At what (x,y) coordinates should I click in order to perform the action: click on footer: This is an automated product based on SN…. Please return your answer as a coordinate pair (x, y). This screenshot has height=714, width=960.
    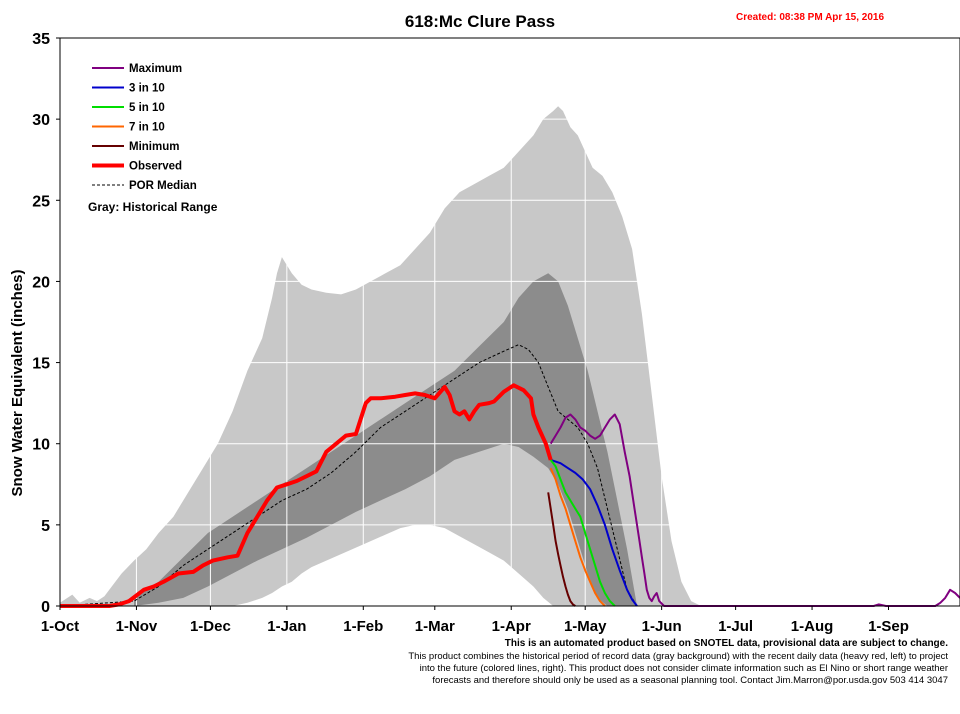
    Looking at the image, I should click on (678, 662).